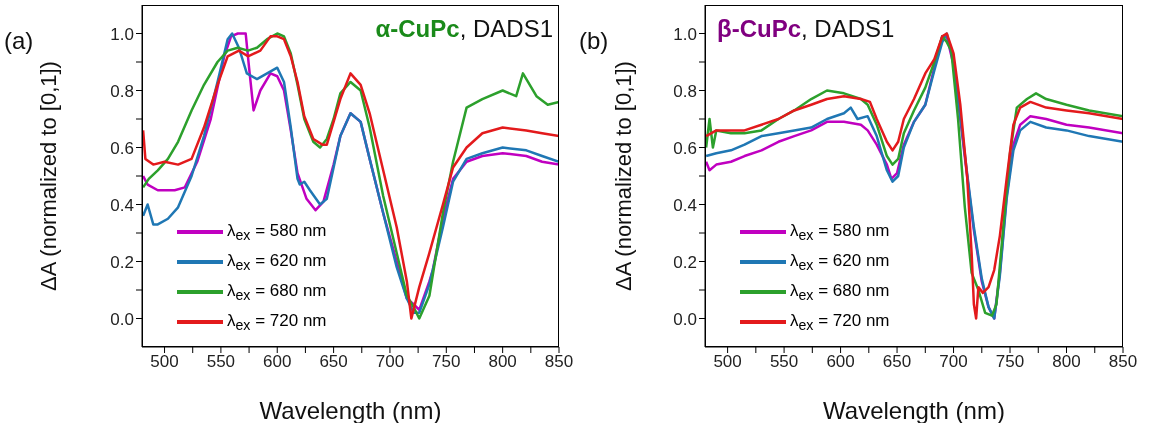 The height and width of the screenshot is (423, 1150). Describe the element at coordinates (19, 41) in the screenshot. I see `text: (a)` at that location.